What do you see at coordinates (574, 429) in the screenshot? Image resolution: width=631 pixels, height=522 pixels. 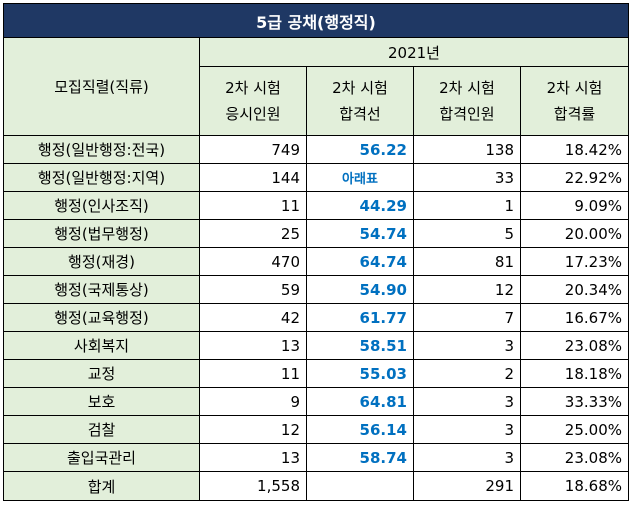 I see `row-rate: 25.00%` at bounding box center [574, 429].